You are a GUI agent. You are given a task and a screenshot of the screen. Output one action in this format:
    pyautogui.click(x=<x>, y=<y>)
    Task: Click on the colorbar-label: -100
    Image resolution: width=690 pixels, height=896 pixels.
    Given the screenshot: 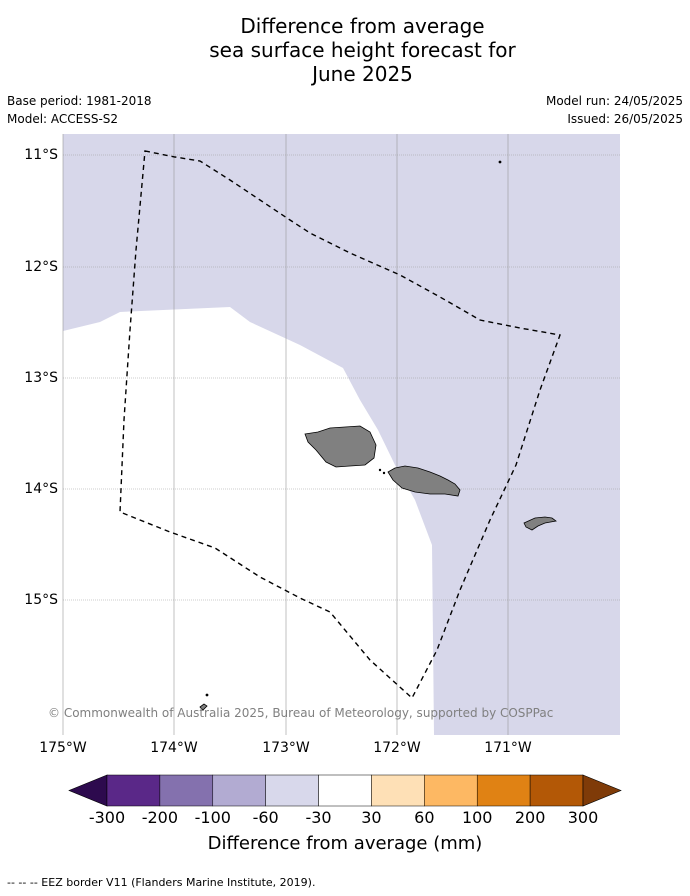 What is the action you would take?
    pyautogui.click(x=212, y=817)
    